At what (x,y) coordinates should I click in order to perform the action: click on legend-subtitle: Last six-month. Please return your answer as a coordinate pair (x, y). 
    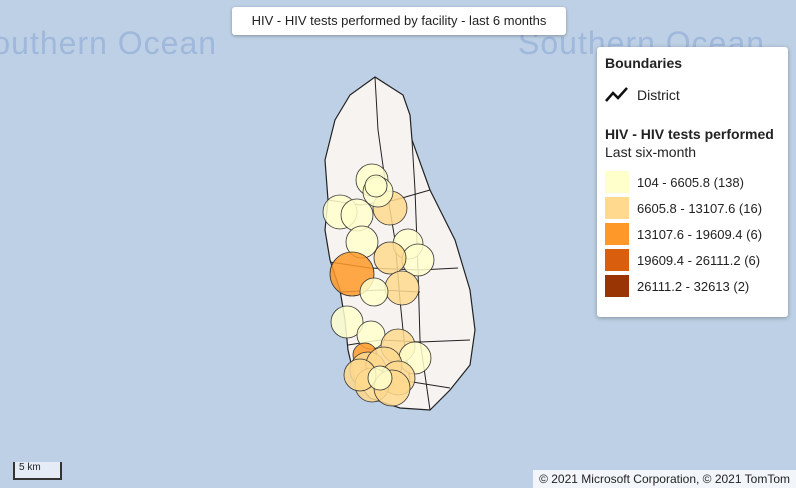
    Looking at the image, I should click on (651, 152).